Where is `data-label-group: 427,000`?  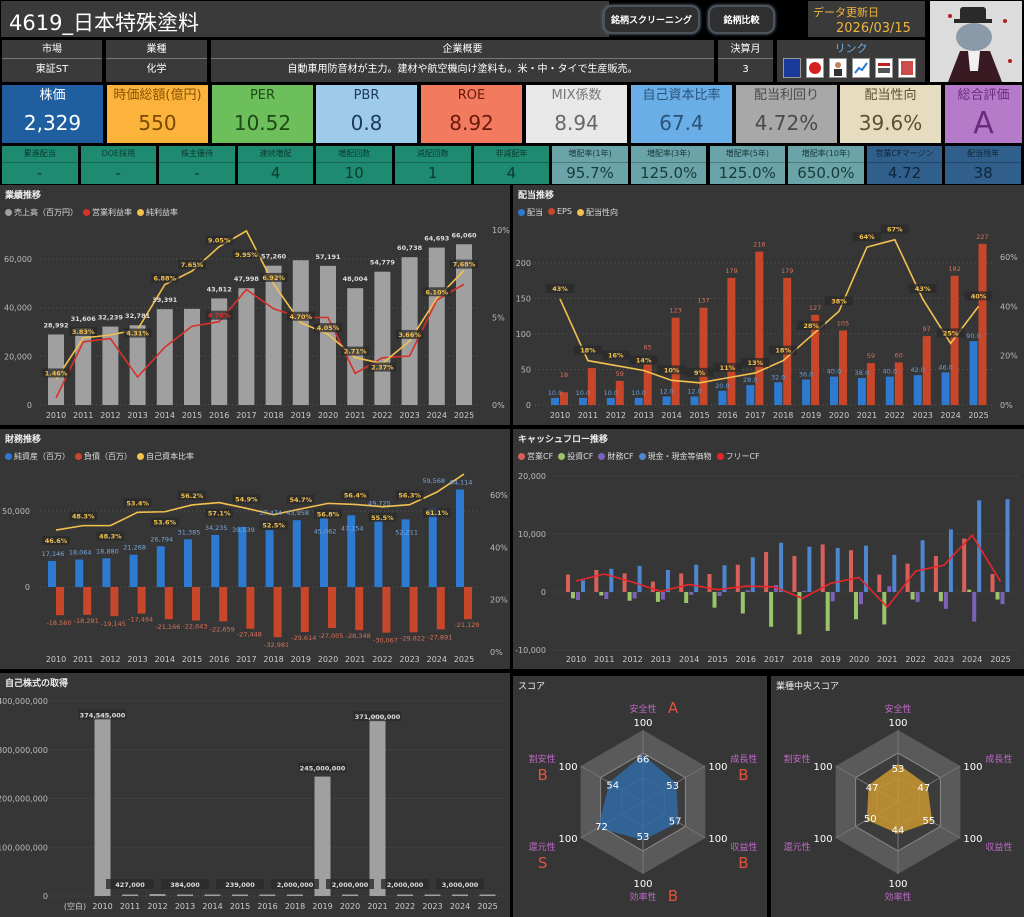
data-label-group: 427,000 is located at coordinates (130, 884).